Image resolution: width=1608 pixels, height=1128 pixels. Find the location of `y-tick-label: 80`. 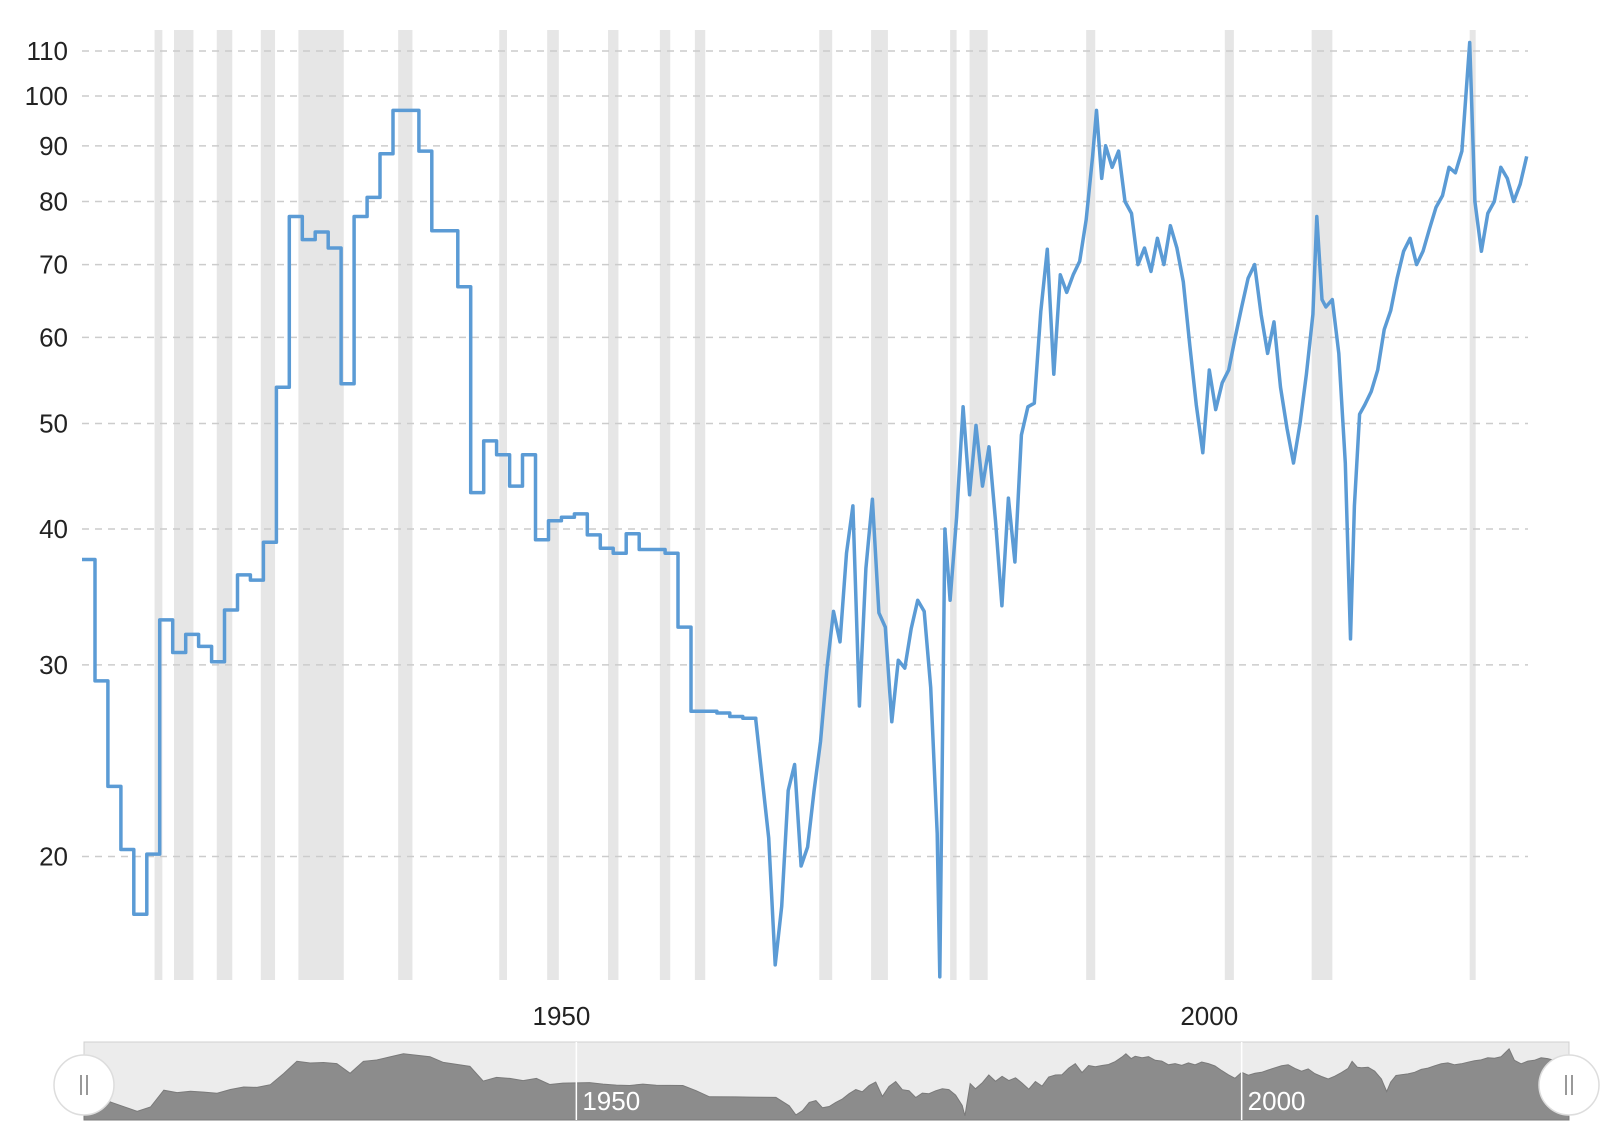

y-tick-label: 80 is located at coordinates (53, 201).